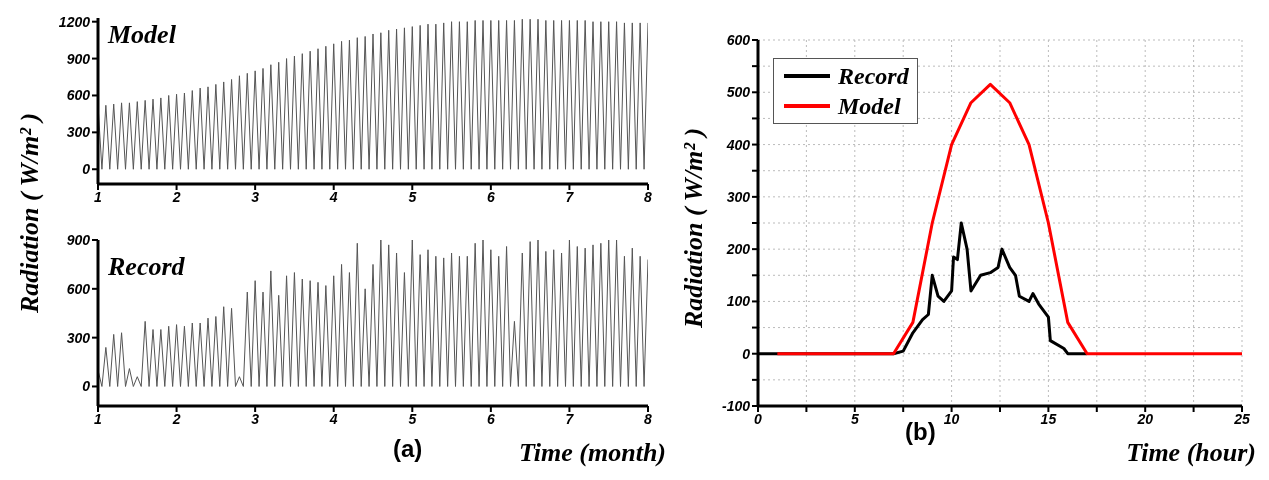 This screenshot has width=1269, height=480. I want to click on y-tick-label: 100, so click(738, 301).